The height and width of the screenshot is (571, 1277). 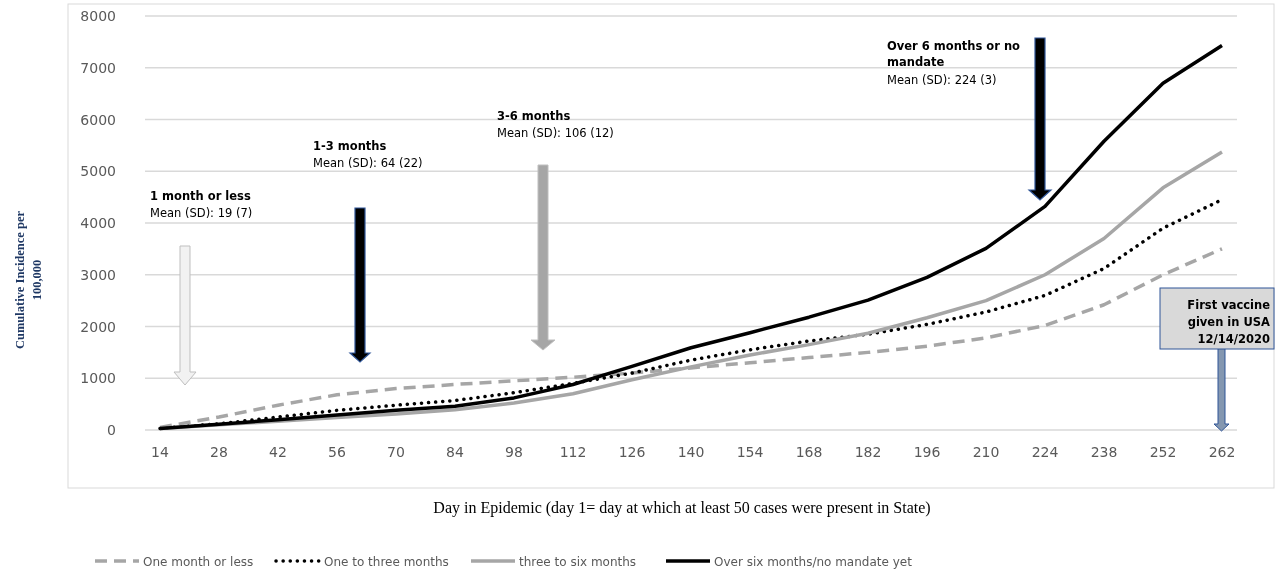 I want to click on legend-label: Over six months/no mandate yet, so click(x=813, y=561).